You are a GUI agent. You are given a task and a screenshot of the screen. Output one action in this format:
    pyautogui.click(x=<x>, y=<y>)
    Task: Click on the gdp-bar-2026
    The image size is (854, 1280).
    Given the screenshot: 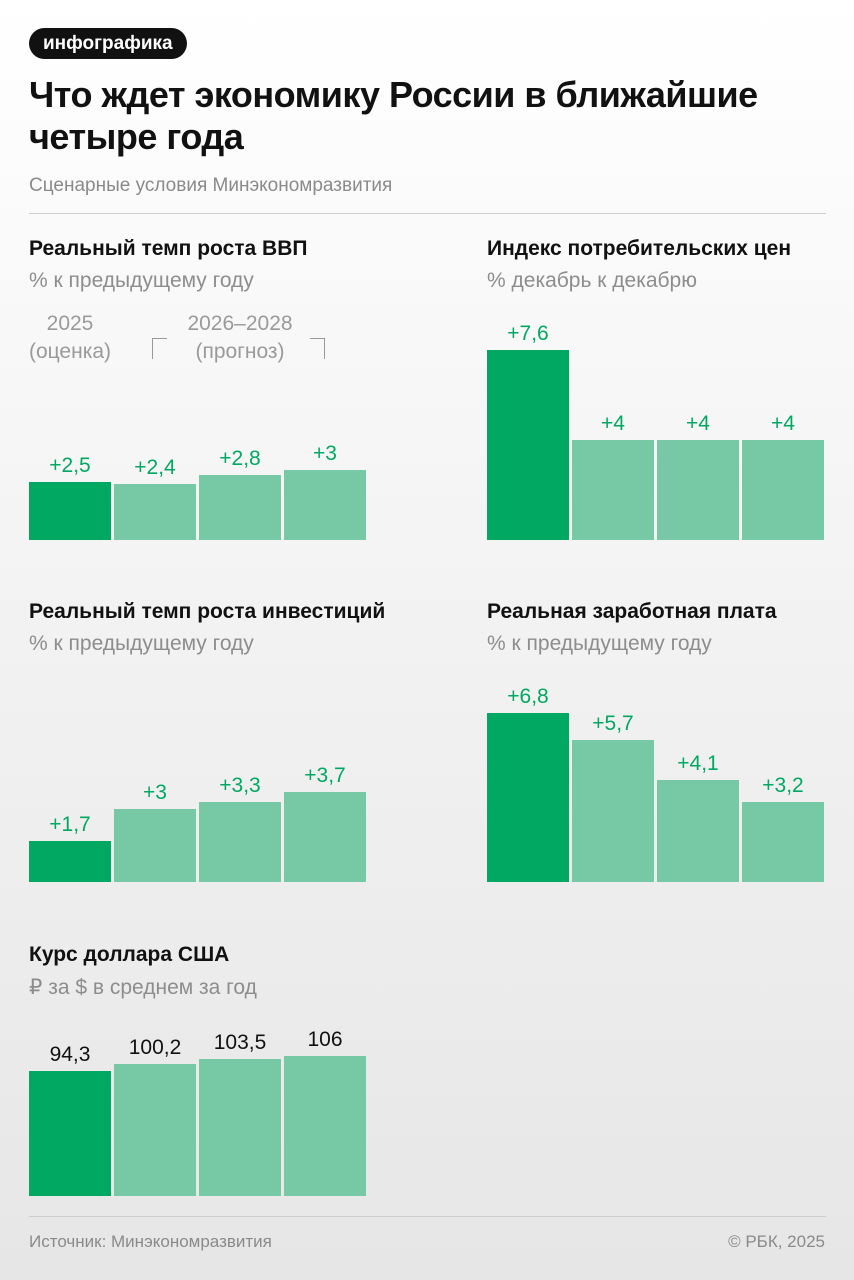 What is the action you would take?
    pyautogui.click(x=155, y=512)
    